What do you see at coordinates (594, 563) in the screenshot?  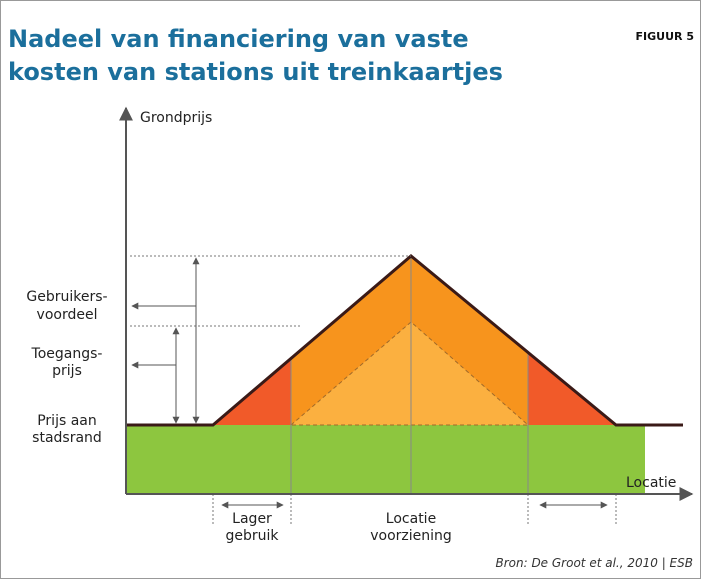 I see `source: Bron: De Groot et al., 2010 | ESB` at bounding box center [594, 563].